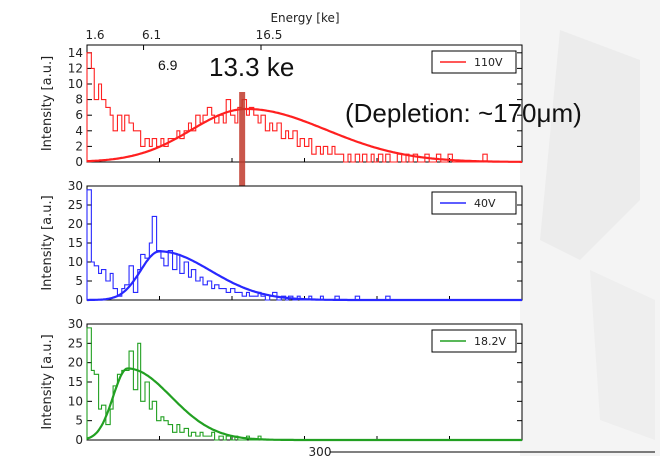 The height and width of the screenshot is (456, 660). I want to click on y-tick-label: 4, so click(79, 131).